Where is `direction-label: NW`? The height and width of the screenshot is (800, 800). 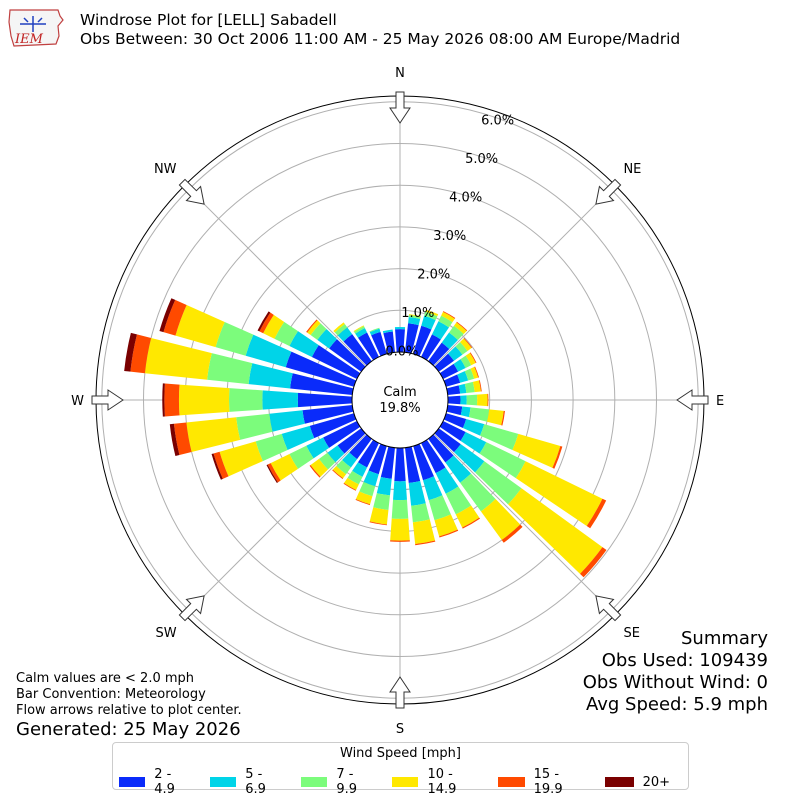
direction-label: NW is located at coordinates (165, 169).